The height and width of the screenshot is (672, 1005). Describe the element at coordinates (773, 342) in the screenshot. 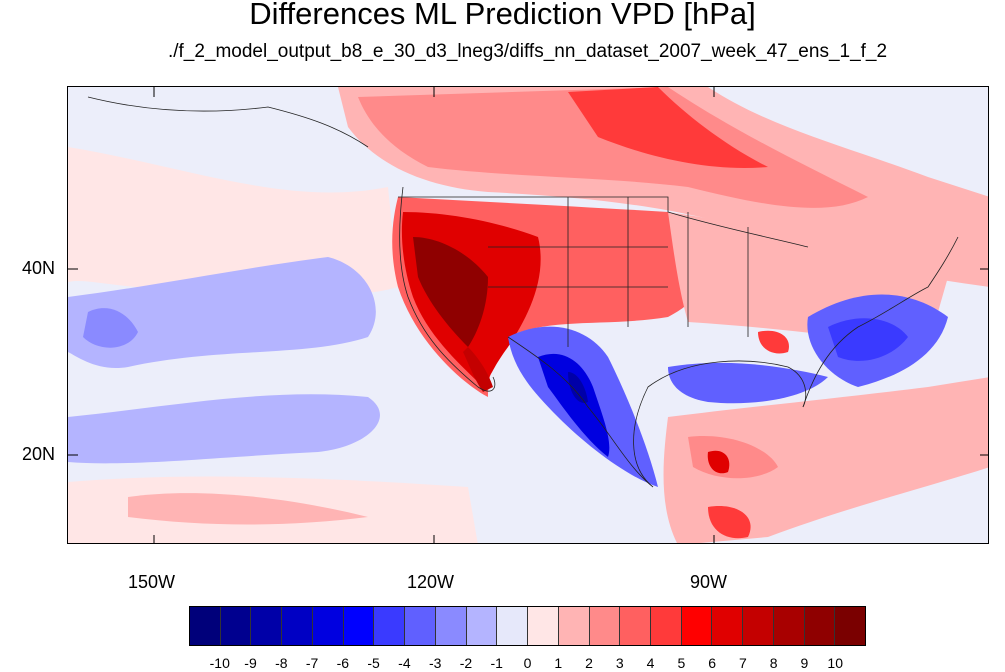

I see `us-southeast-warm-spot` at that location.